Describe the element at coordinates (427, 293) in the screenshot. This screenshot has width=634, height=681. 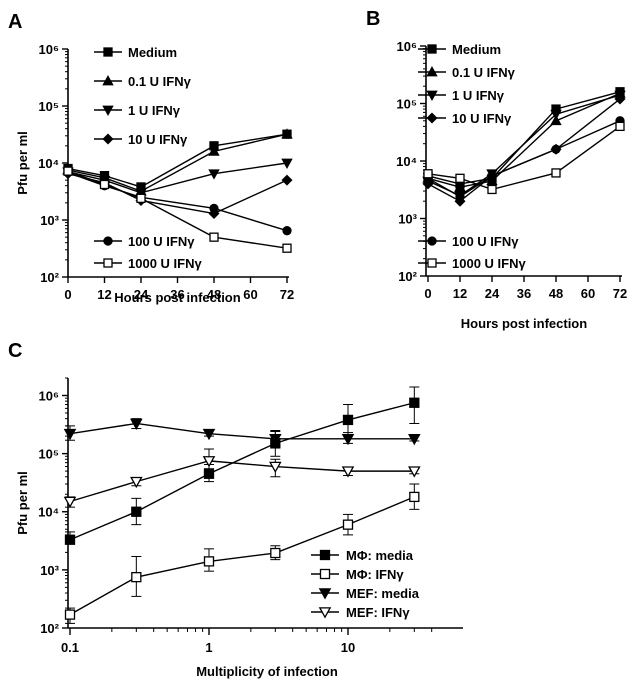
I see `x-tick-label: 0` at that location.